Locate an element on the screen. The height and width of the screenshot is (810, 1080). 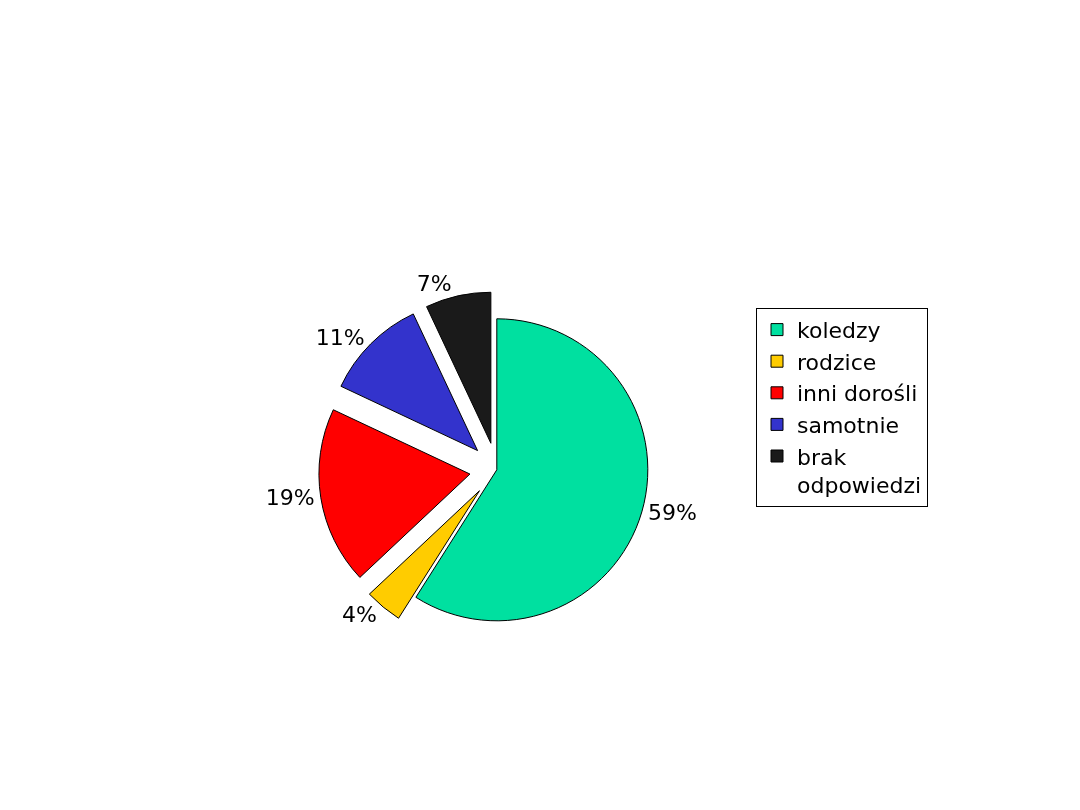
legend-label: inni dorośli is located at coordinates (857, 394).